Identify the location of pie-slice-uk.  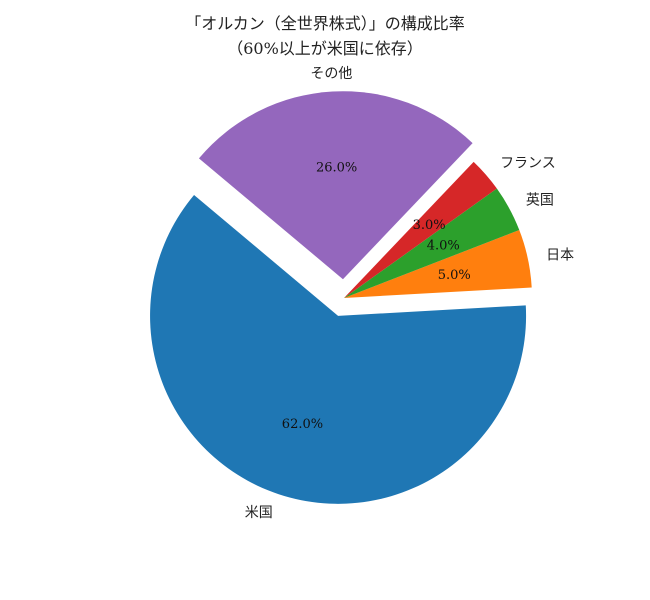
(432, 243).